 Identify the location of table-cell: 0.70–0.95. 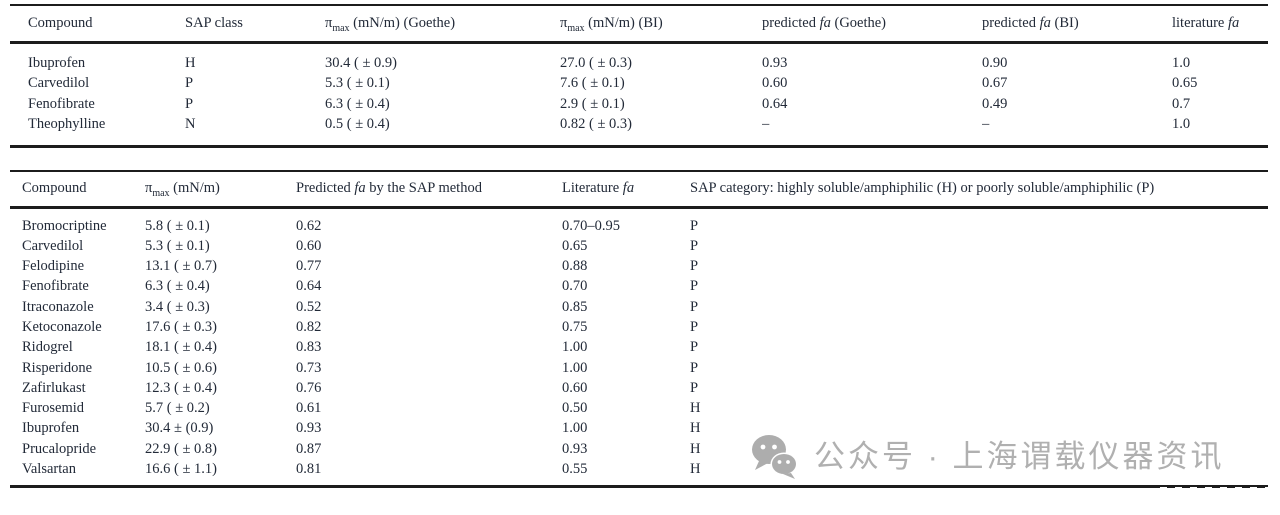
(591, 225).